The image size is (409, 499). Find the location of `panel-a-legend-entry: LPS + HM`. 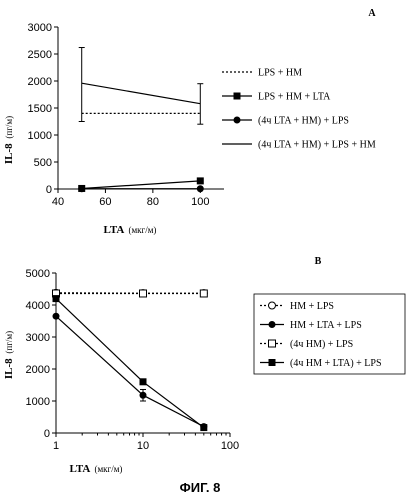

panel-a-legend-entry: LPS + HM is located at coordinates (280, 73).